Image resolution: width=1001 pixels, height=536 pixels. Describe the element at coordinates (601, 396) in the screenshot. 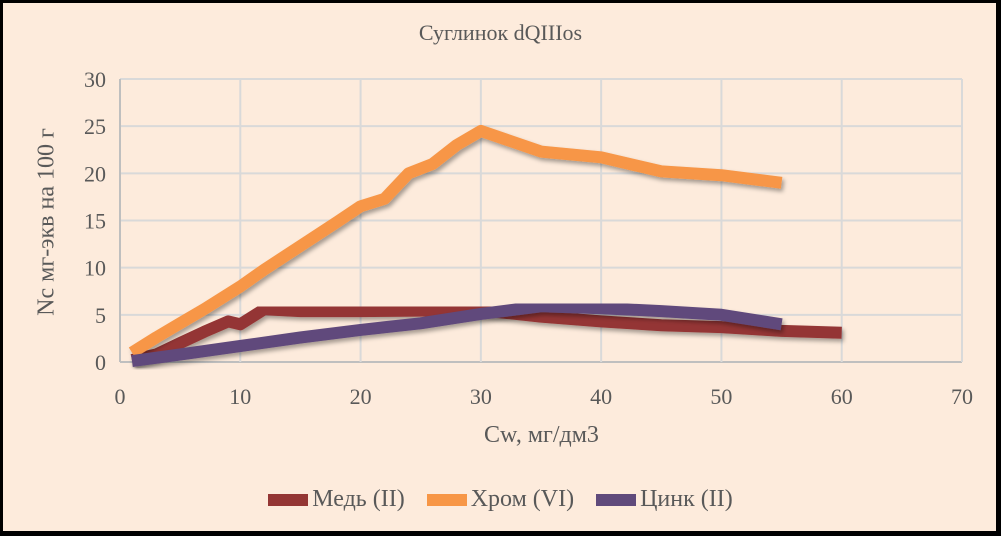

I see `x-tick-label: 40` at that location.